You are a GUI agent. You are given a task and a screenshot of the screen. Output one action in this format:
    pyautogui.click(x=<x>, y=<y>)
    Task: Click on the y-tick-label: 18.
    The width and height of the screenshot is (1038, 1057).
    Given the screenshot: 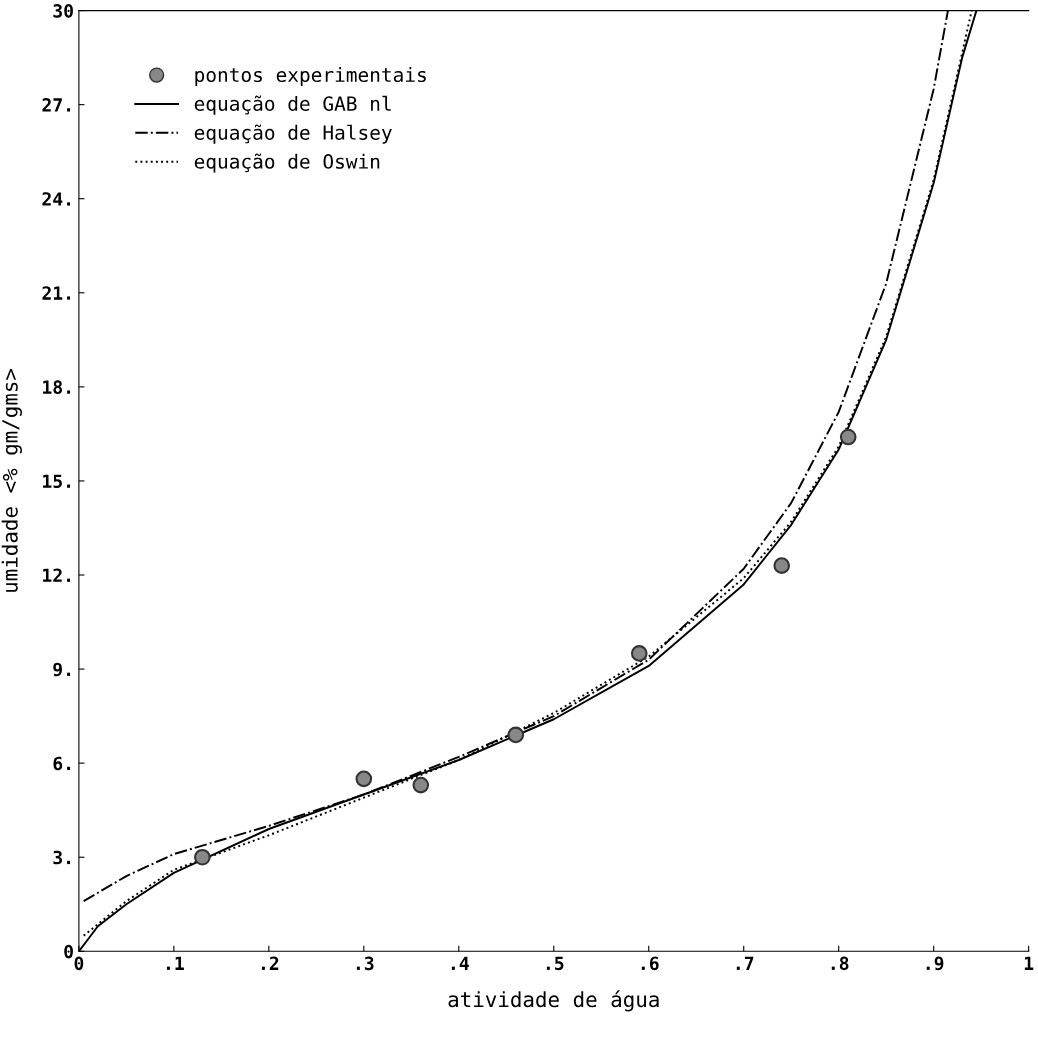 What is the action you would take?
    pyautogui.click(x=57, y=387)
    